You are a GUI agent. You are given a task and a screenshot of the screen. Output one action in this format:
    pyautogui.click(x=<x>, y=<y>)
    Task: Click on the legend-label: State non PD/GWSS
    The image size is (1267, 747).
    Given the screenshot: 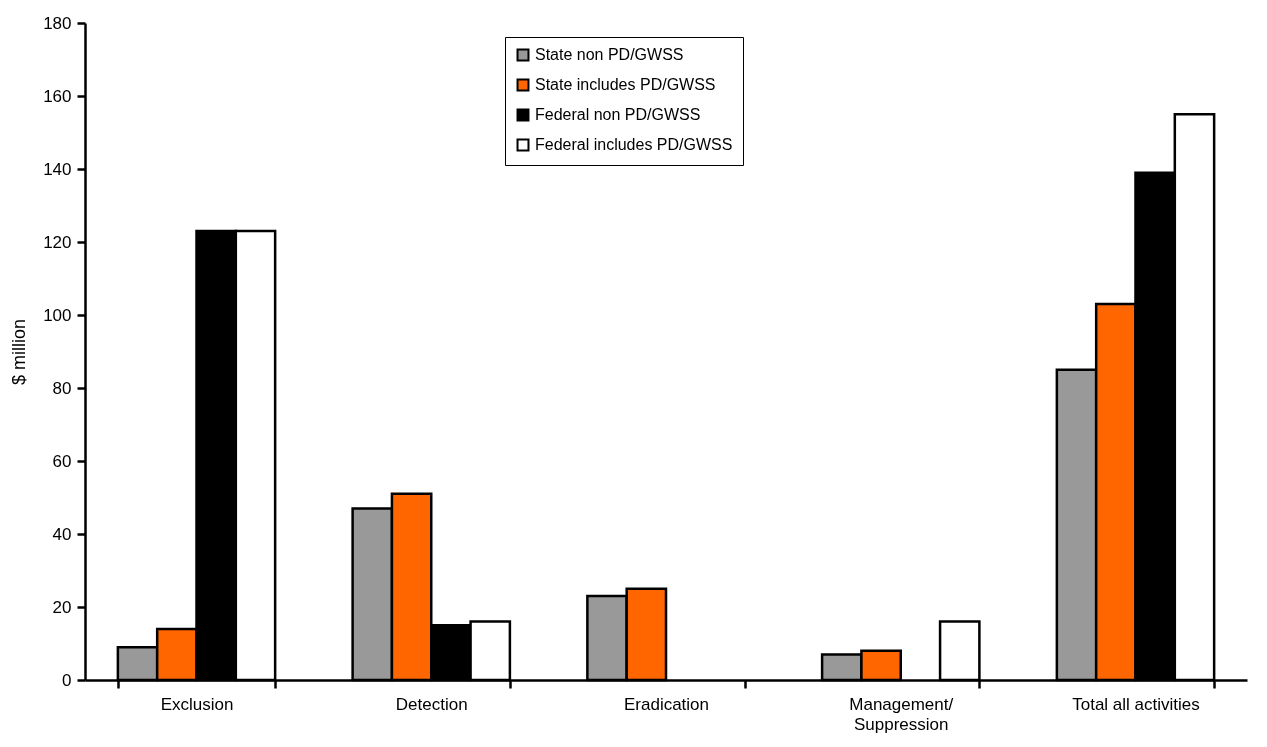 What is the action you would take?
    pyautogui.click(x=609, y=54)
    